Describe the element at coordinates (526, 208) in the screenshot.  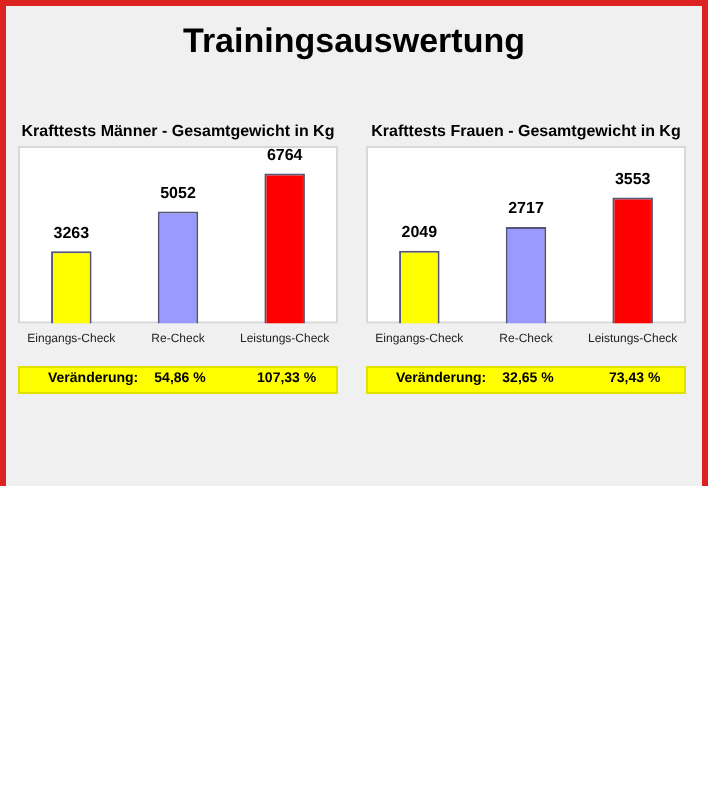
I see `data-label: 2717` at that location.